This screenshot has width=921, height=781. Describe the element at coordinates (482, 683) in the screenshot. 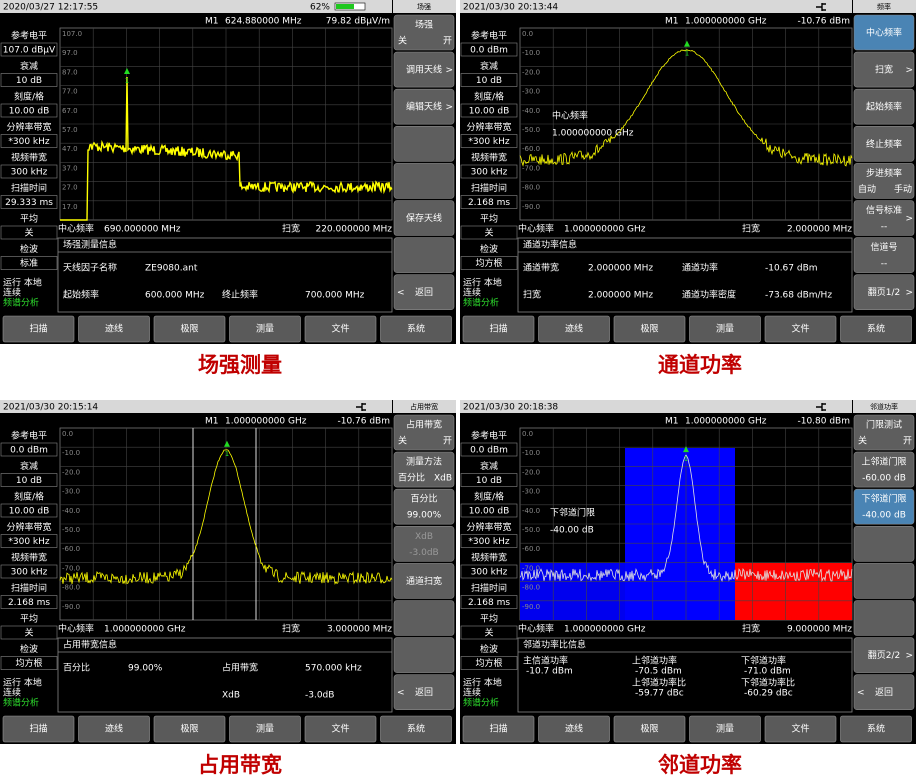

I see `run-status: 运行 本地` at that location.